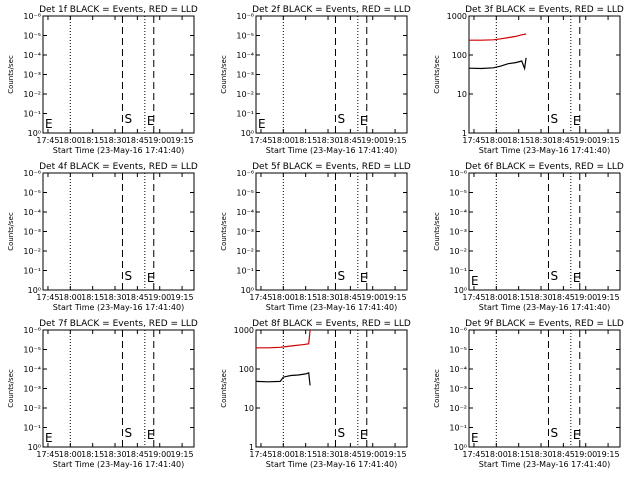  I want to click on panel-title: Det 5f BLACK = Events, RED = LLD, so click(331, 167).